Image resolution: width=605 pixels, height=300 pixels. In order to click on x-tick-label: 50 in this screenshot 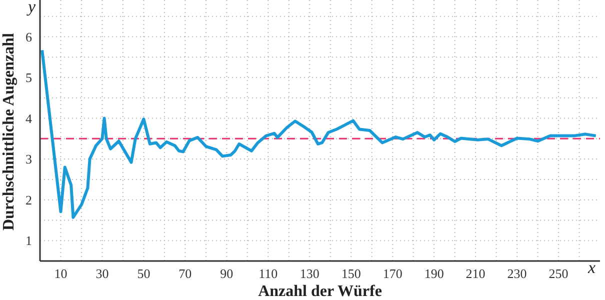, I will do `click(143, 274)`.